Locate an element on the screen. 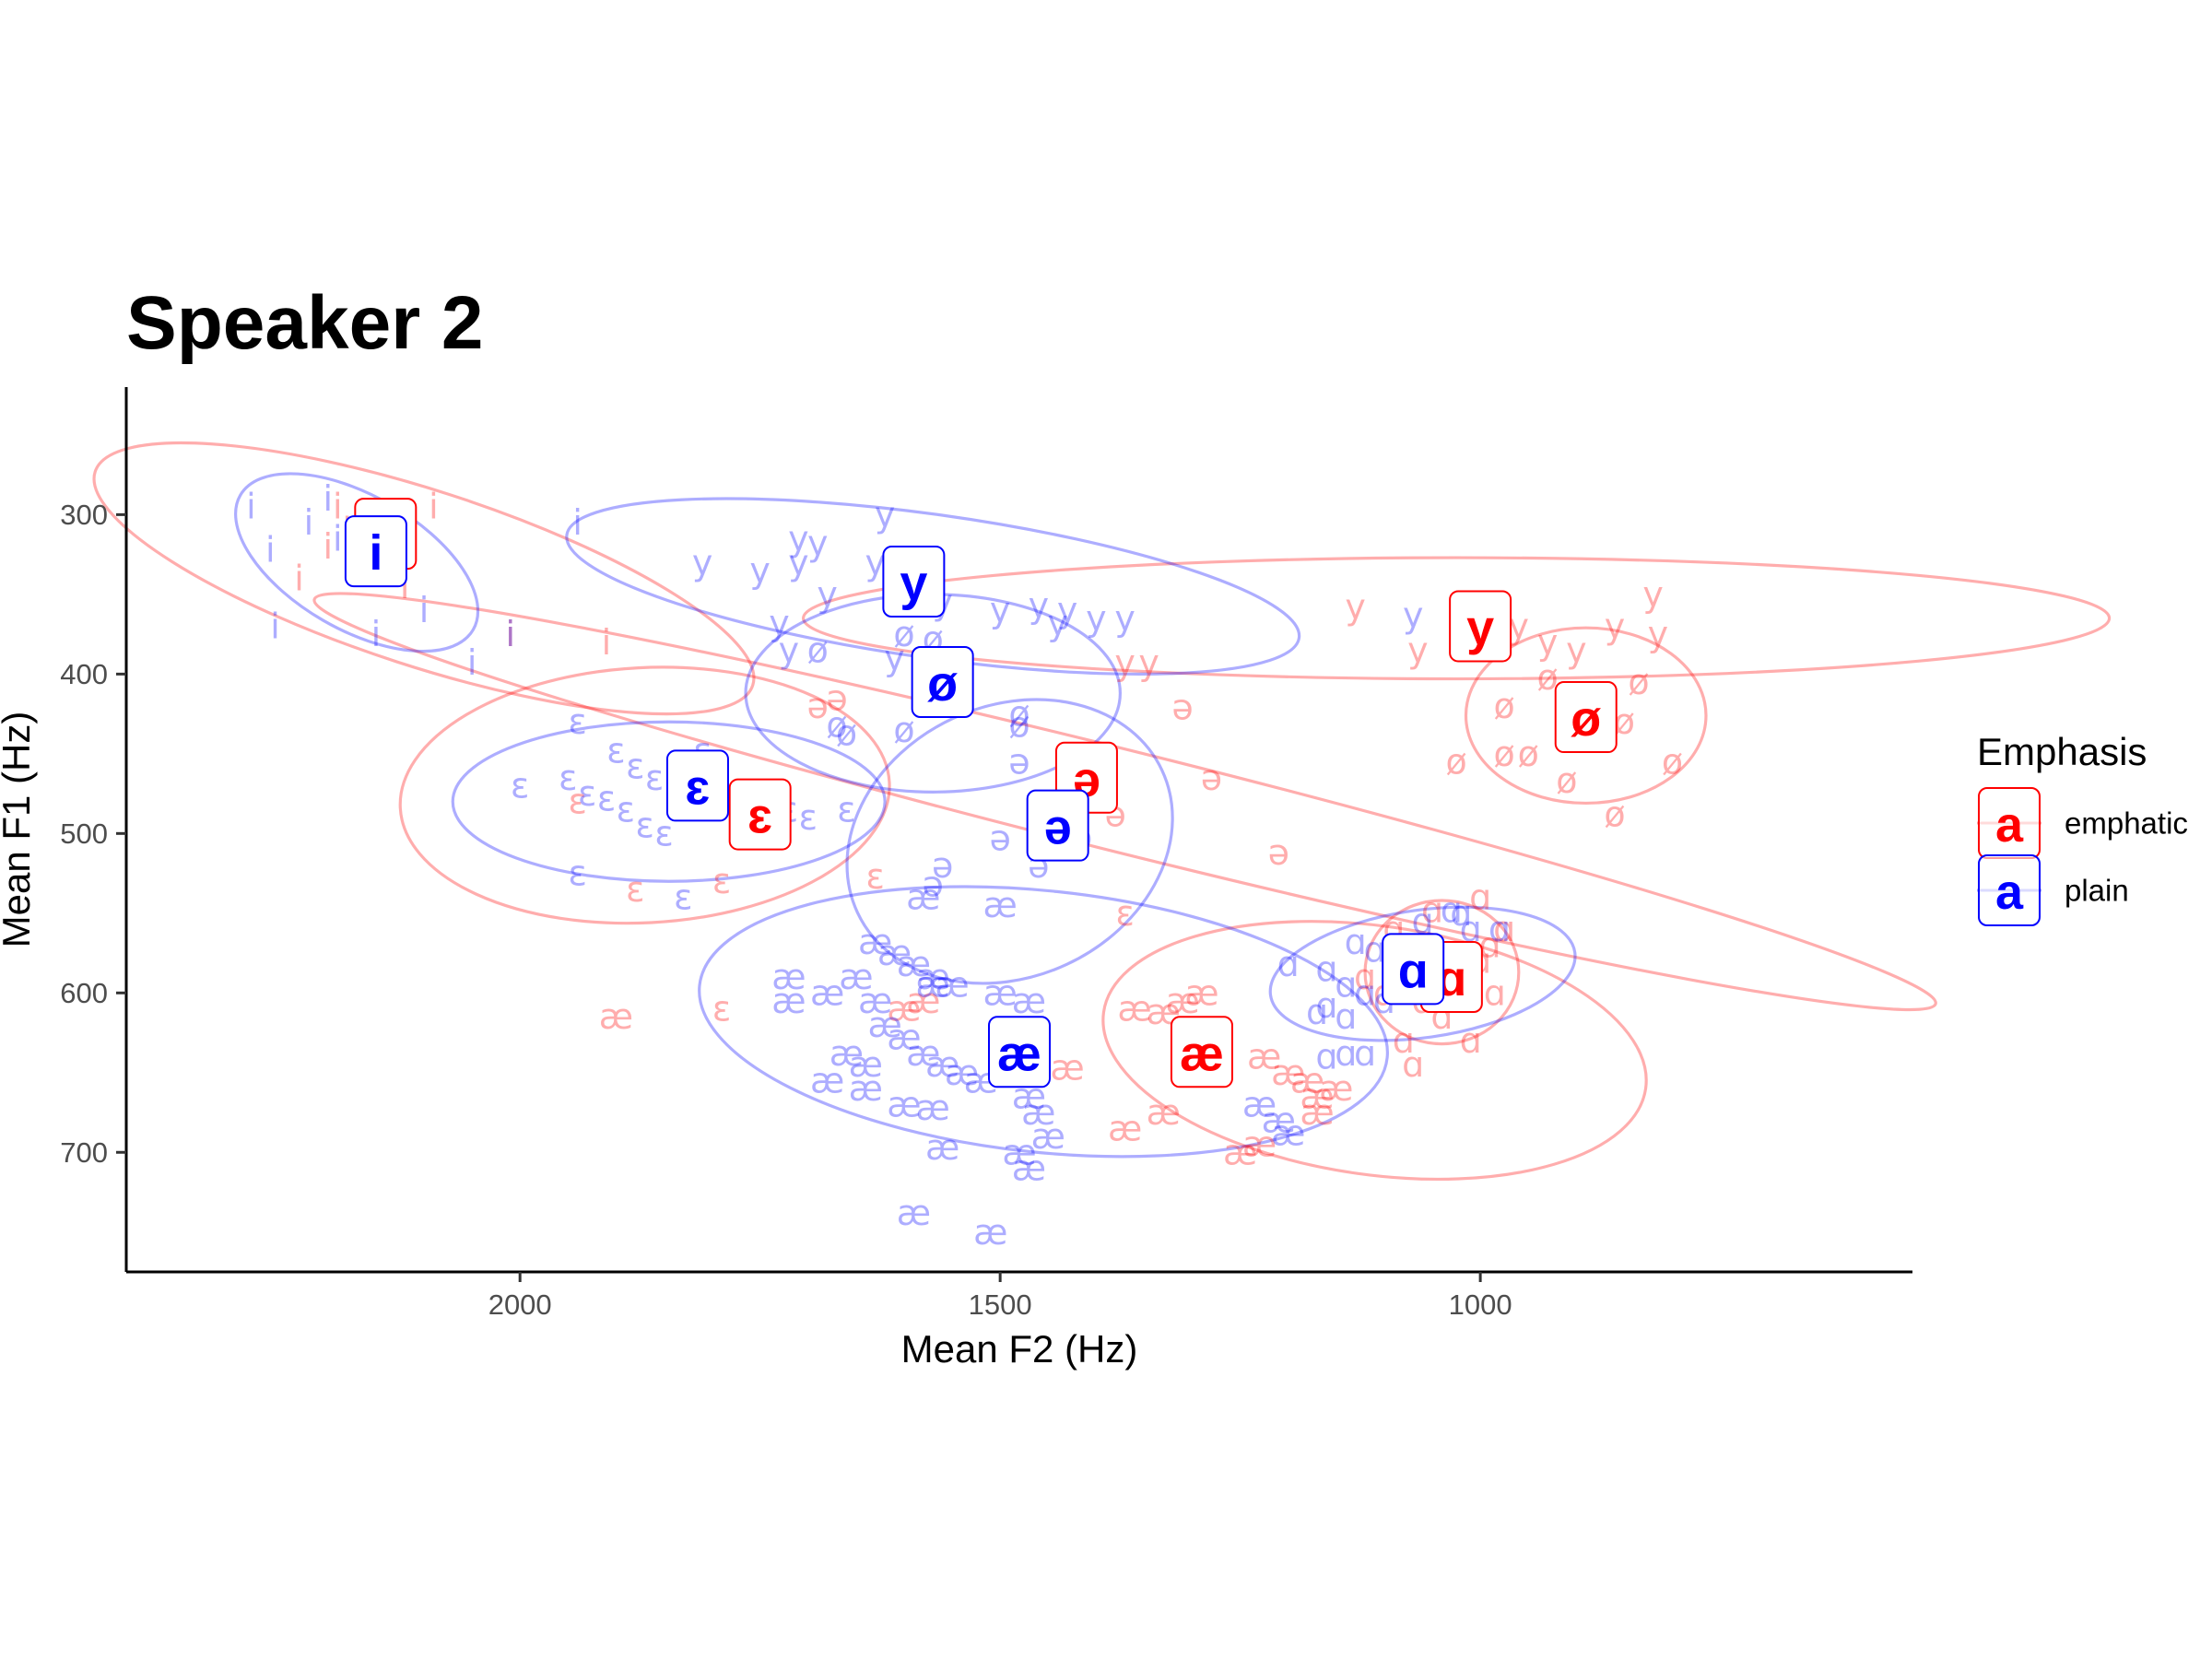  plain-mean-y: y is located at coordinates (914, 582).